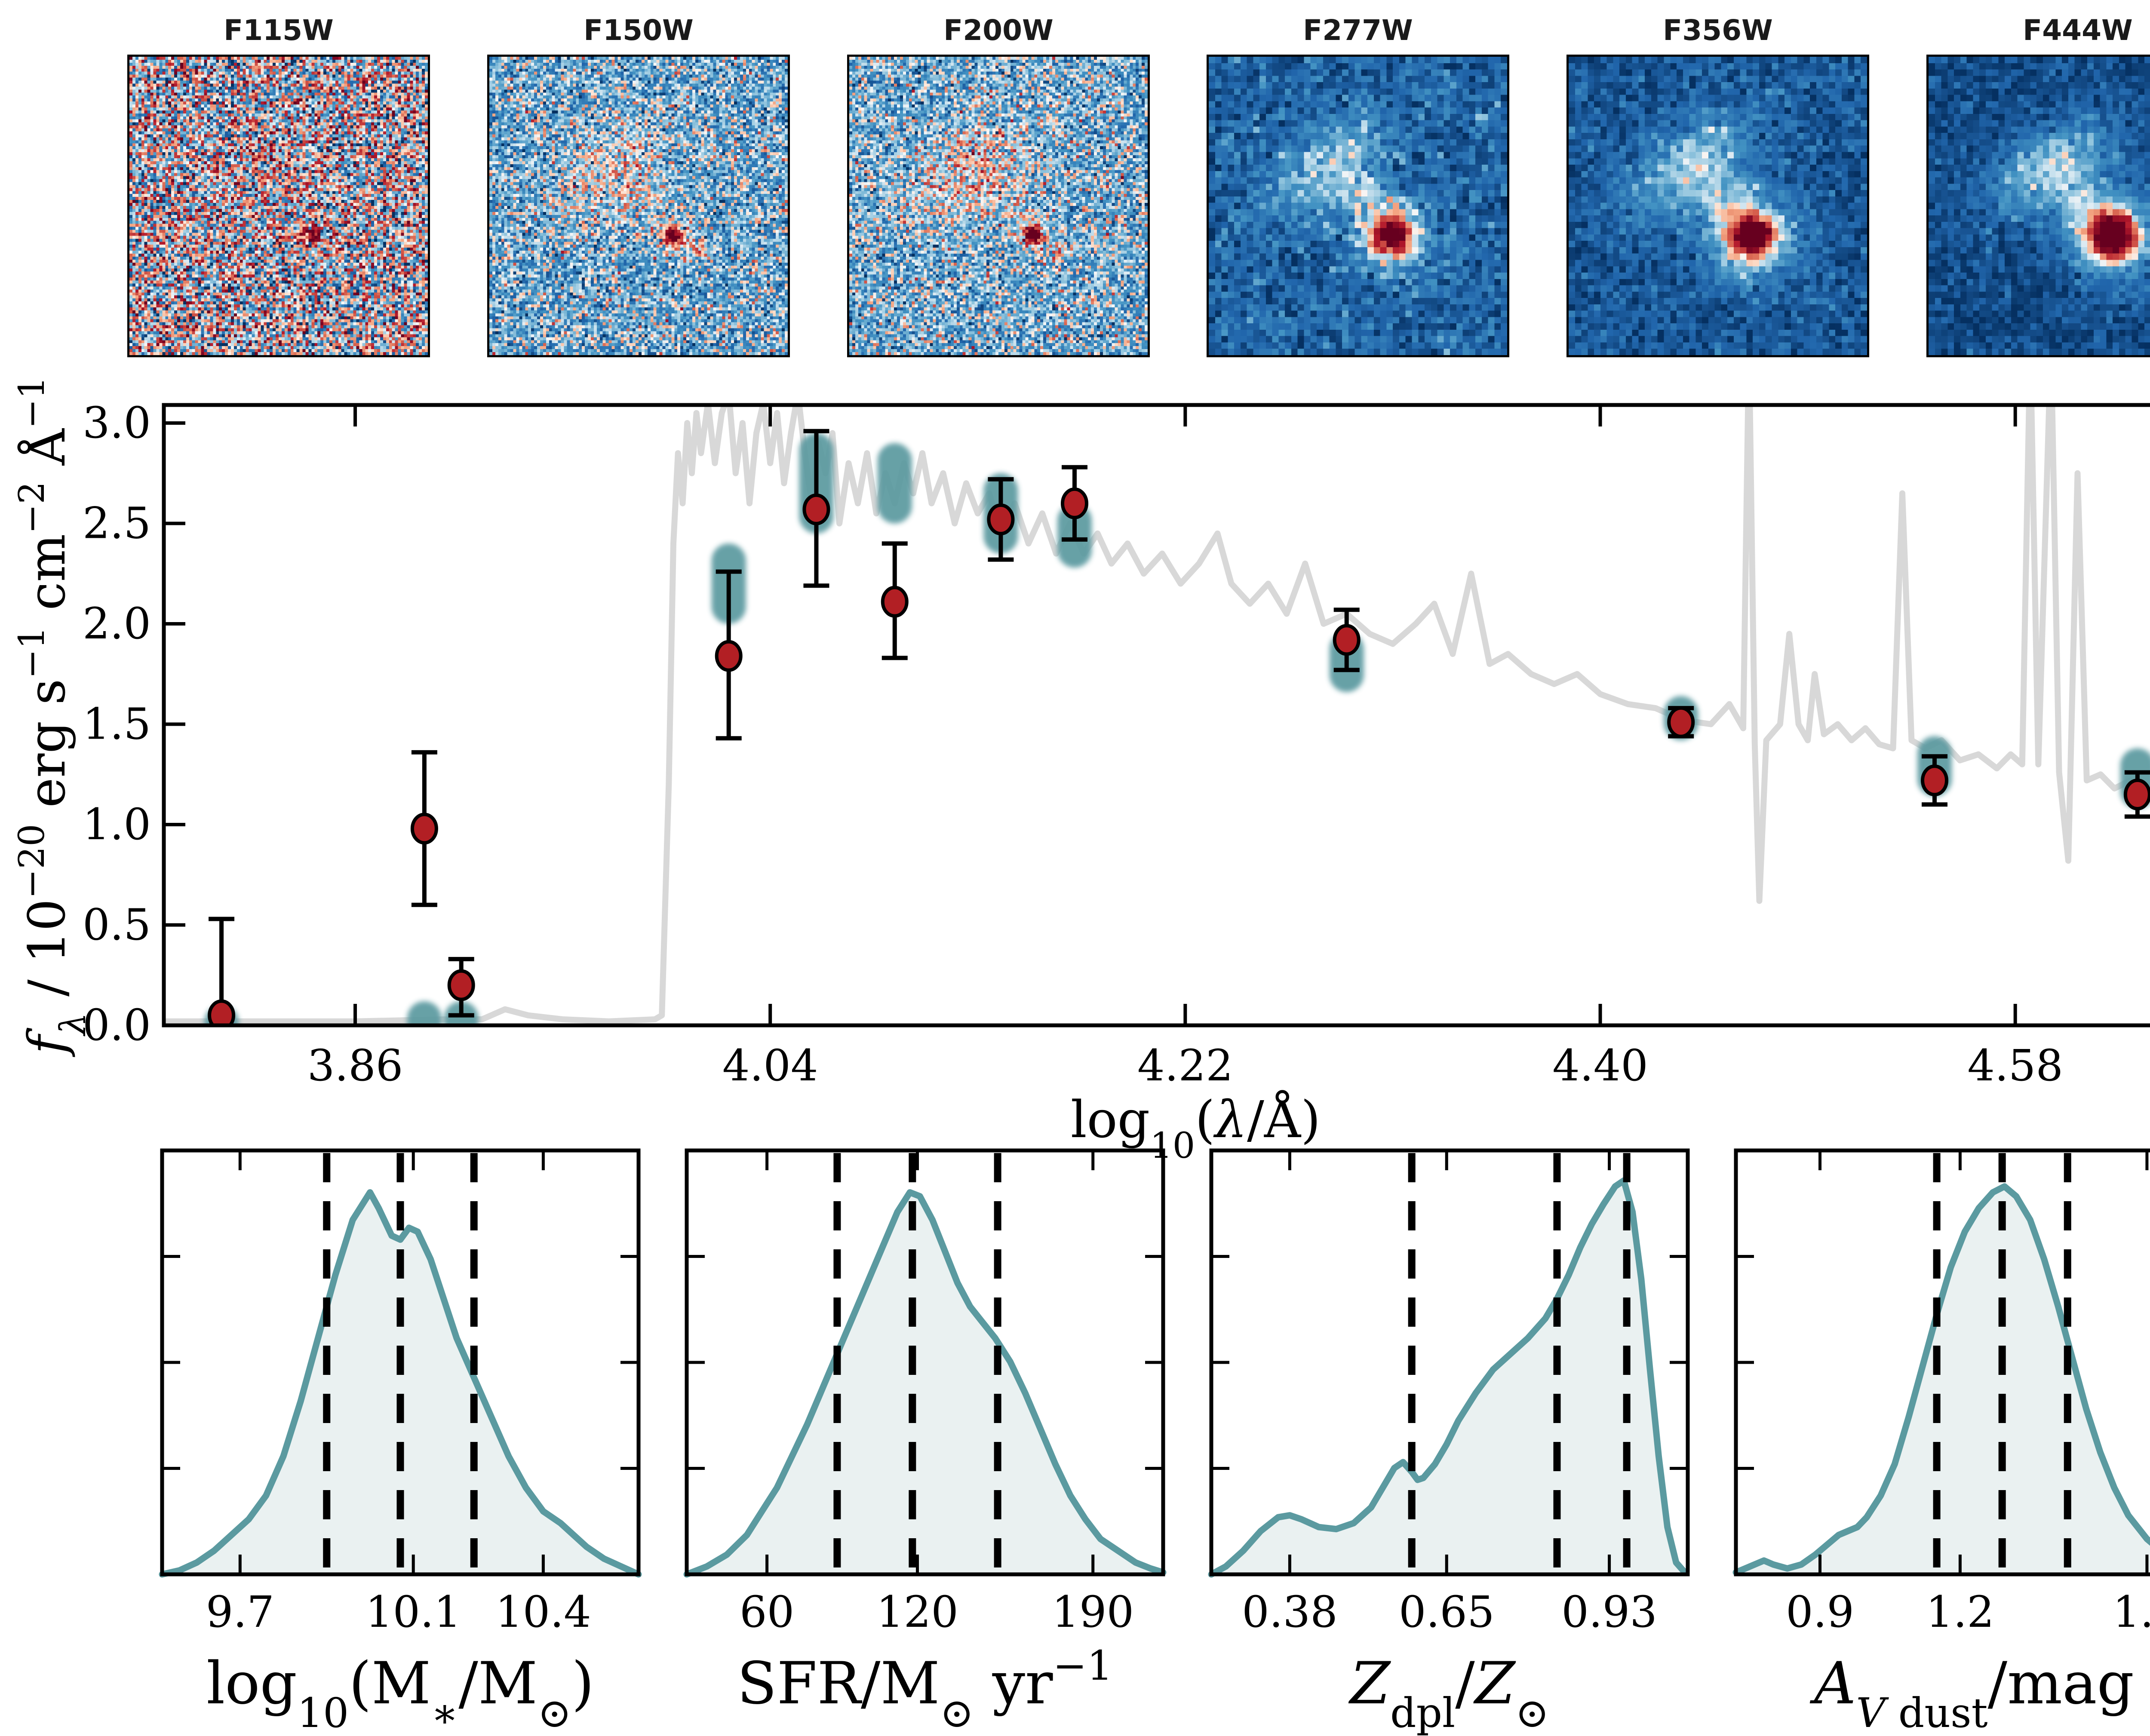 This screenshot has width=2150, height=1736. I want to click on posterior-tick-label: 0.9, so click(1820, 1612).